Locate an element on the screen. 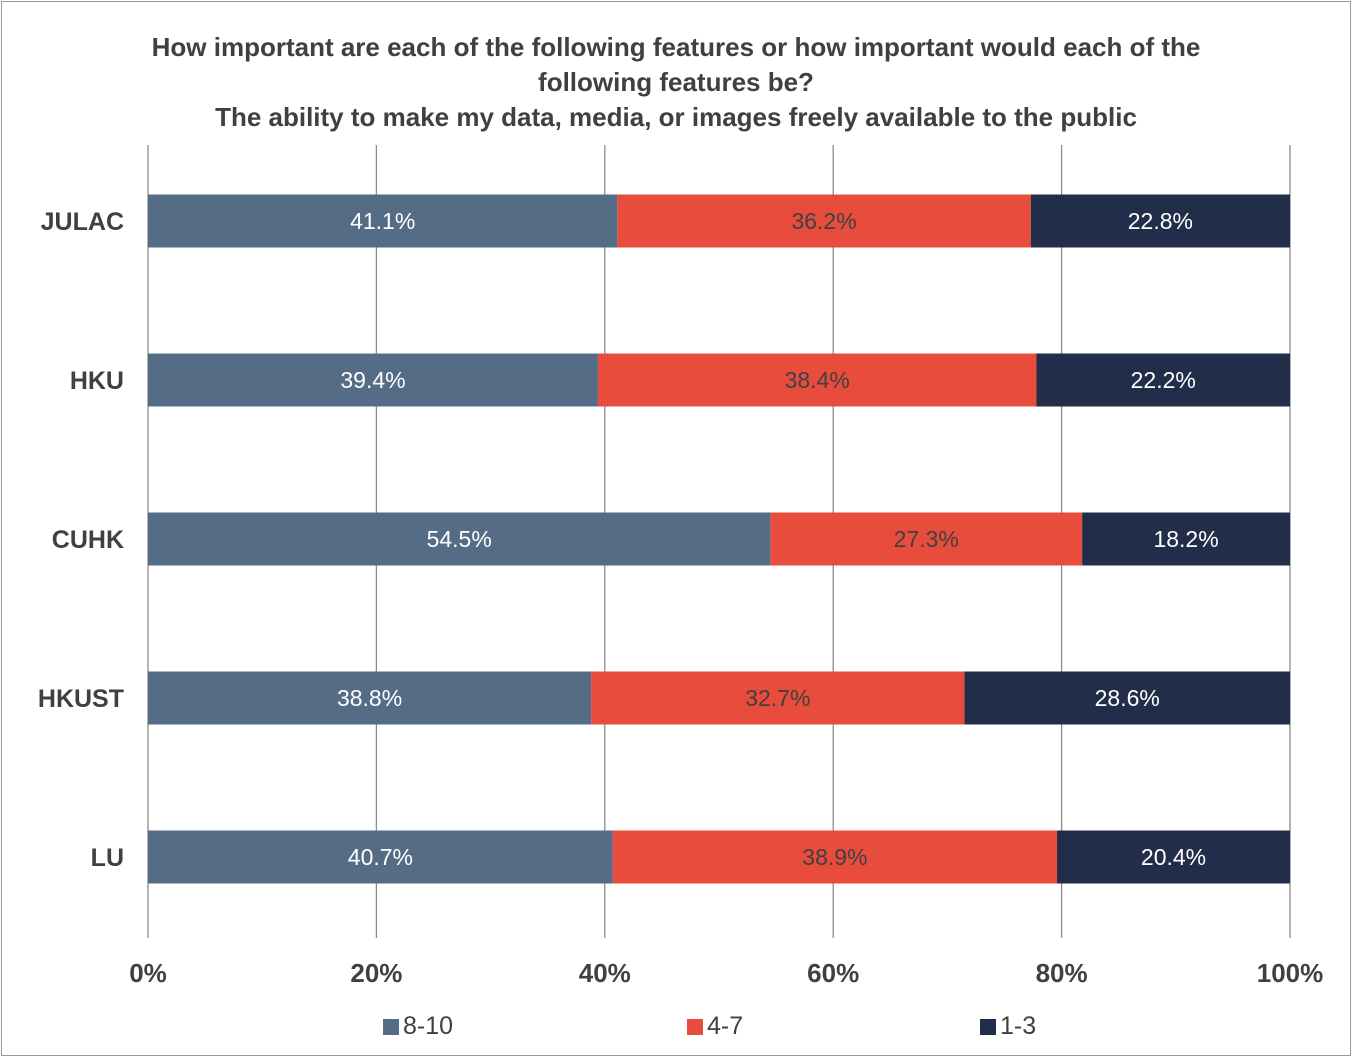  legend-item-8-10: 8-10 is located at coordinates (418, 1026).